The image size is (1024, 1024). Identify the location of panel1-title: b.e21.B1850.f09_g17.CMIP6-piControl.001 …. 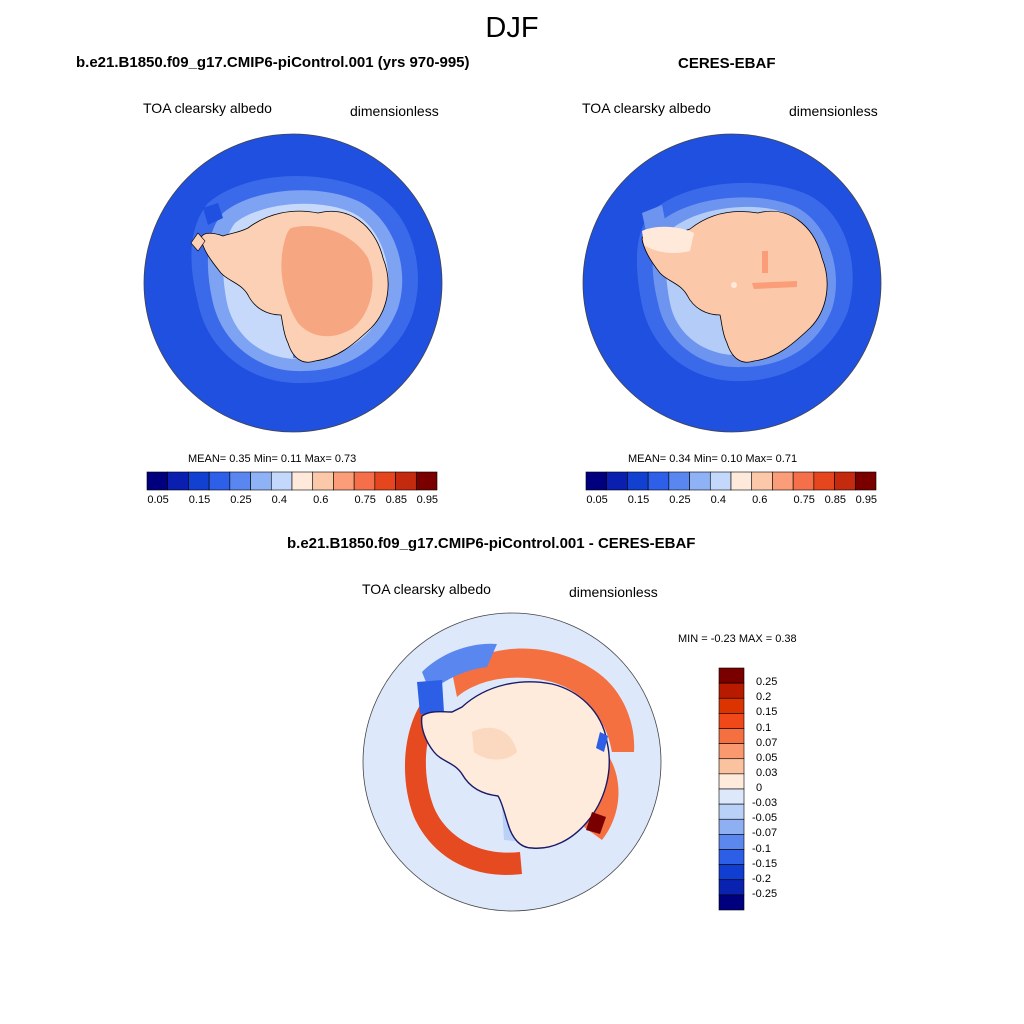
(273, 62).